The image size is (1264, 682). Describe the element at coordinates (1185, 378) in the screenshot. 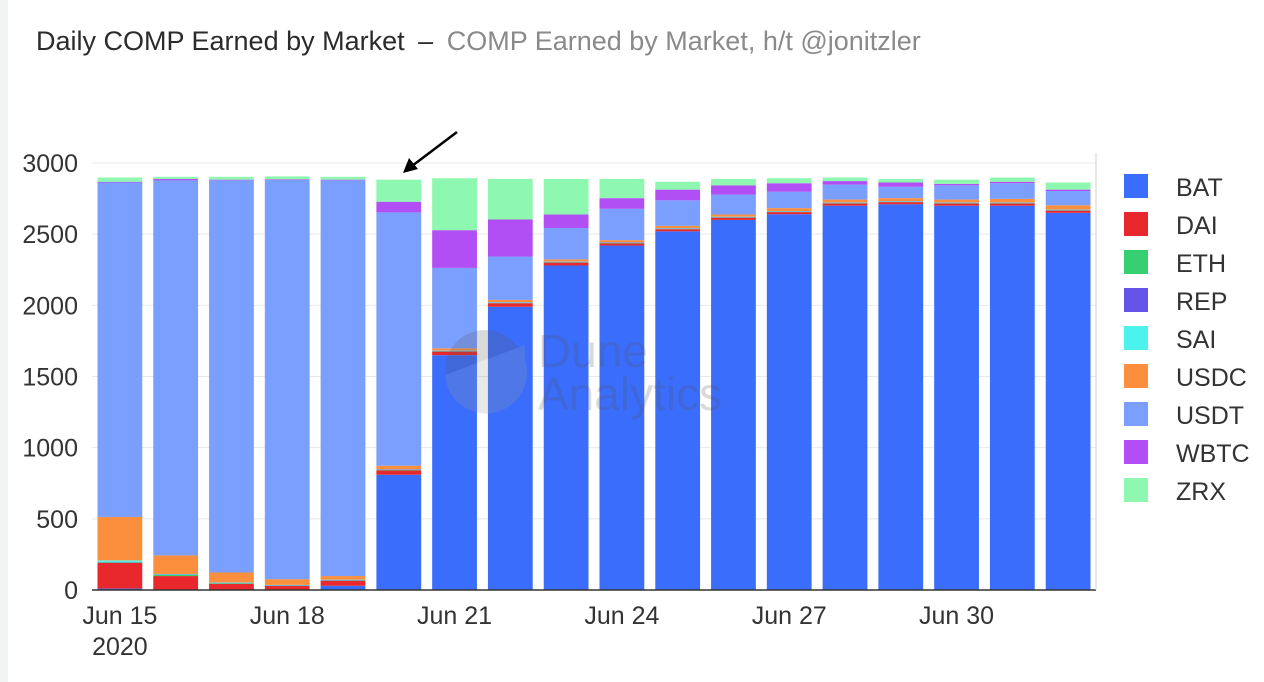

I see `legend-item-usdc: USDC` at that location.